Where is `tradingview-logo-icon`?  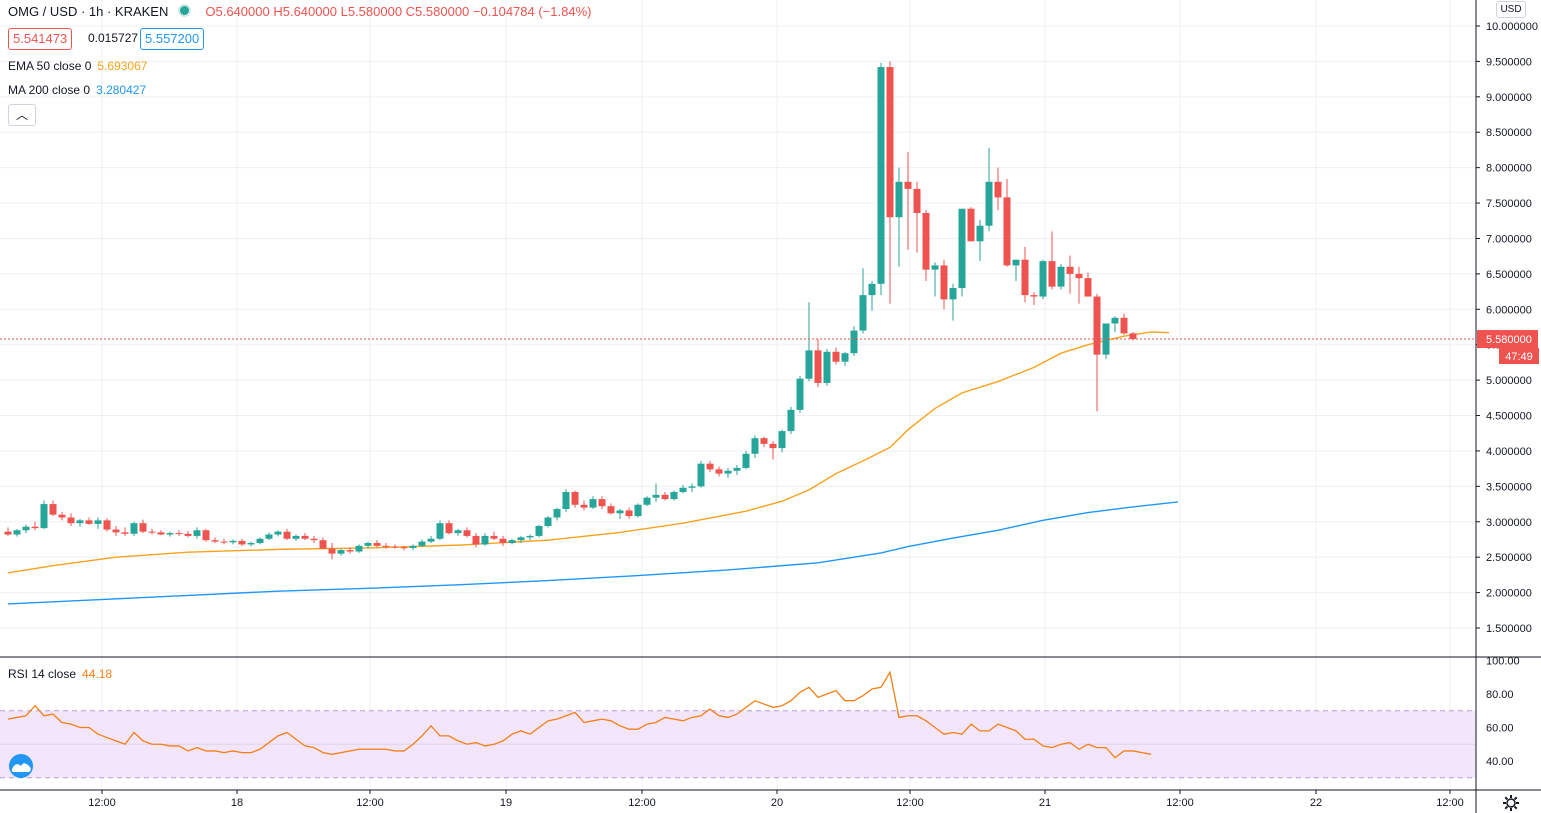
tradingview-logo-icon is located at coordinates (21, 766).